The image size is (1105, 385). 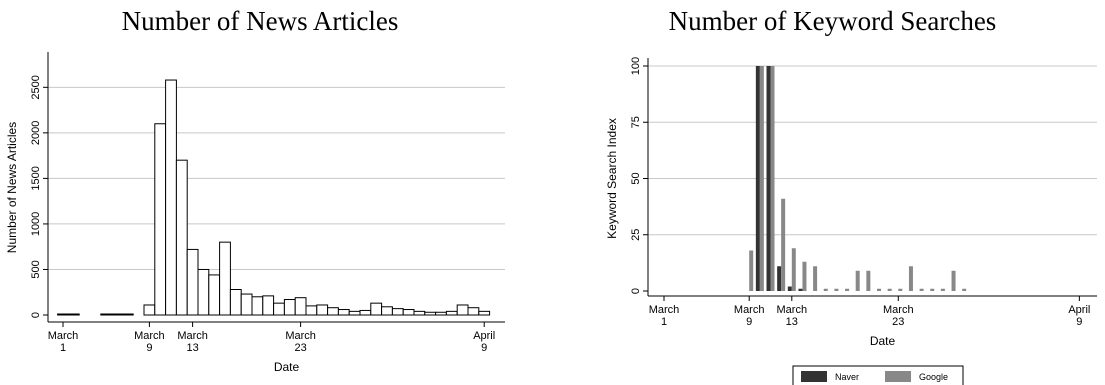 What do you see at coordinates (832, 21) in the screenshot?
I see `chart-title: Number of Keyword Searches` at bounding box center [832, 21].